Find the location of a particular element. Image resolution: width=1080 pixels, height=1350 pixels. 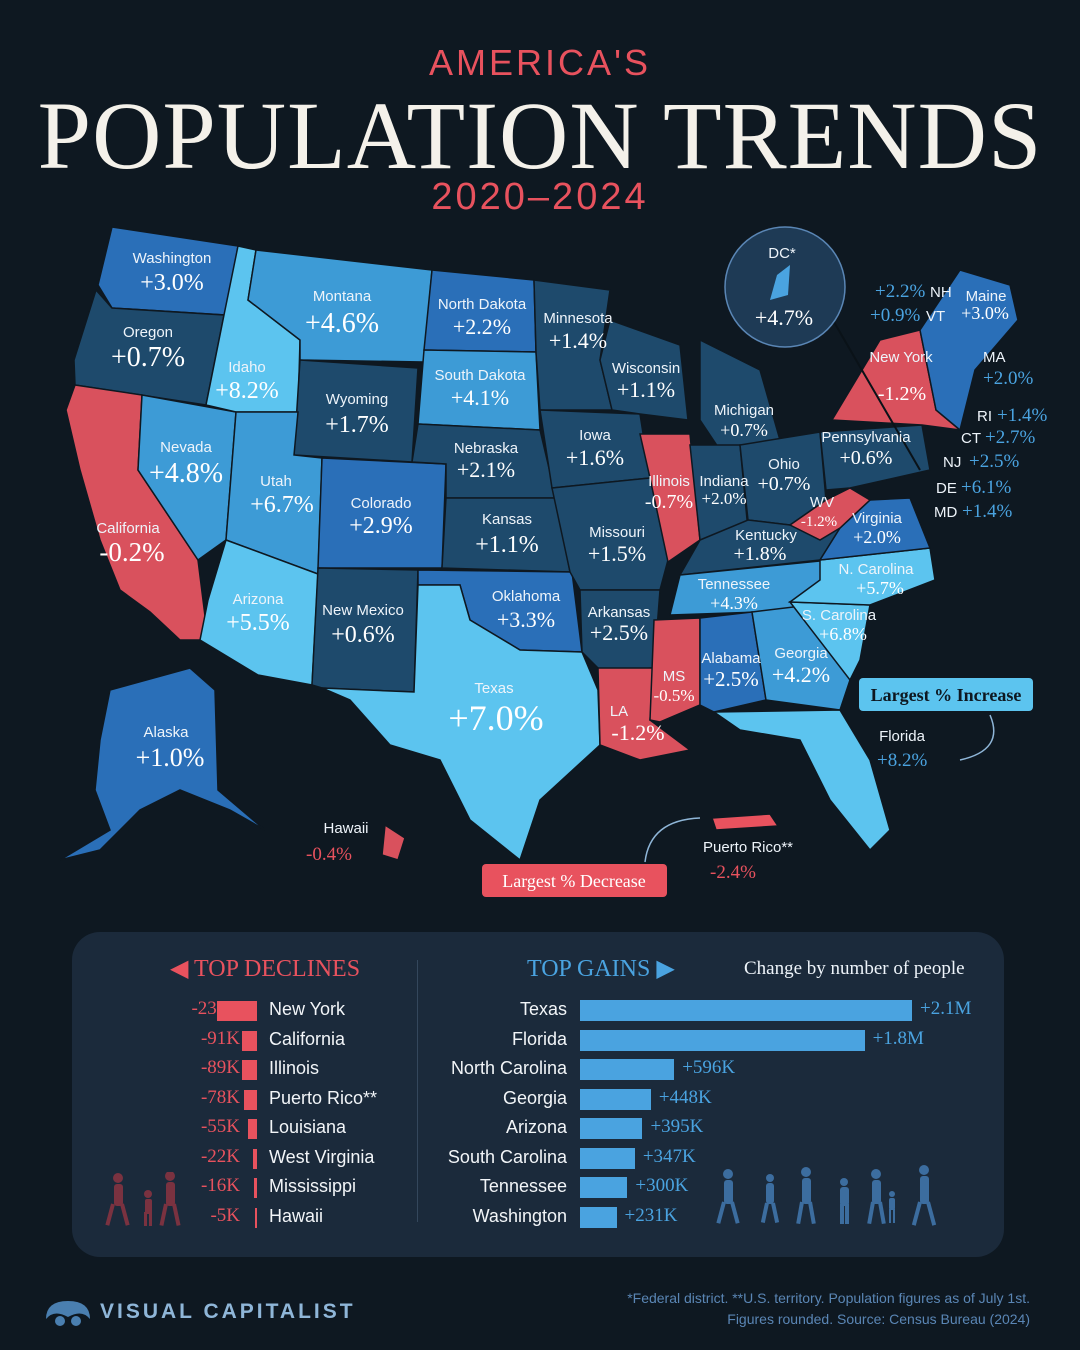

top-gains-heading: TOP GAINS ▶ is located at coordinates (601, 969).